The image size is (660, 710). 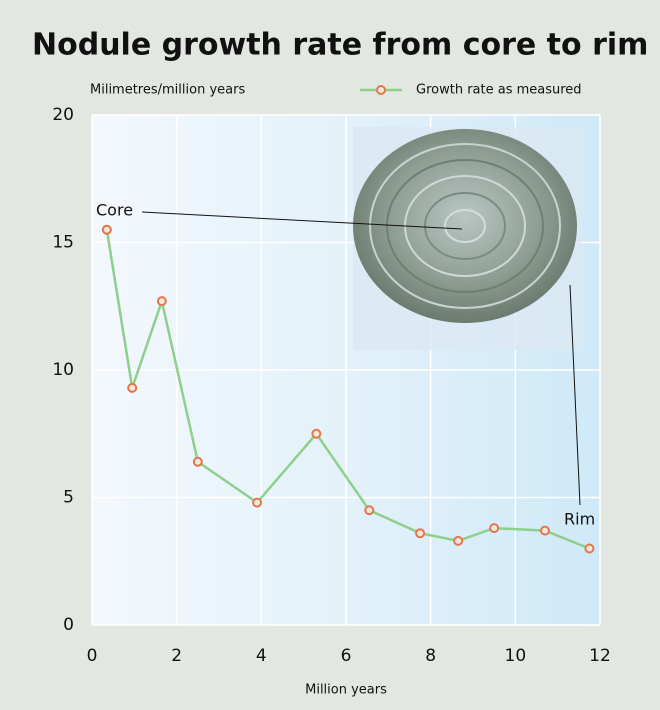 I want to click on x-tick-label: 12, so click(x=600, y=656).